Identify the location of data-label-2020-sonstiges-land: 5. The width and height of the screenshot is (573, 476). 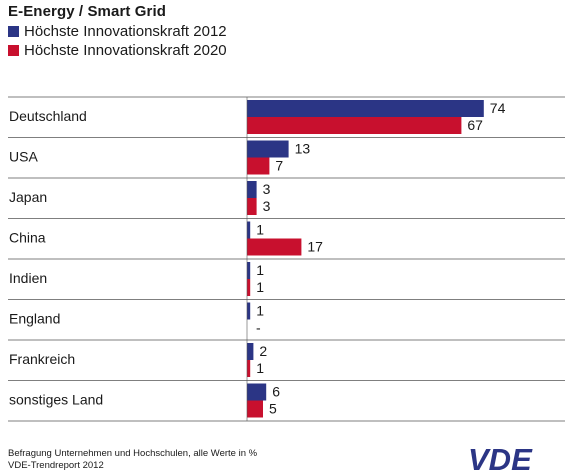
(273, 409).